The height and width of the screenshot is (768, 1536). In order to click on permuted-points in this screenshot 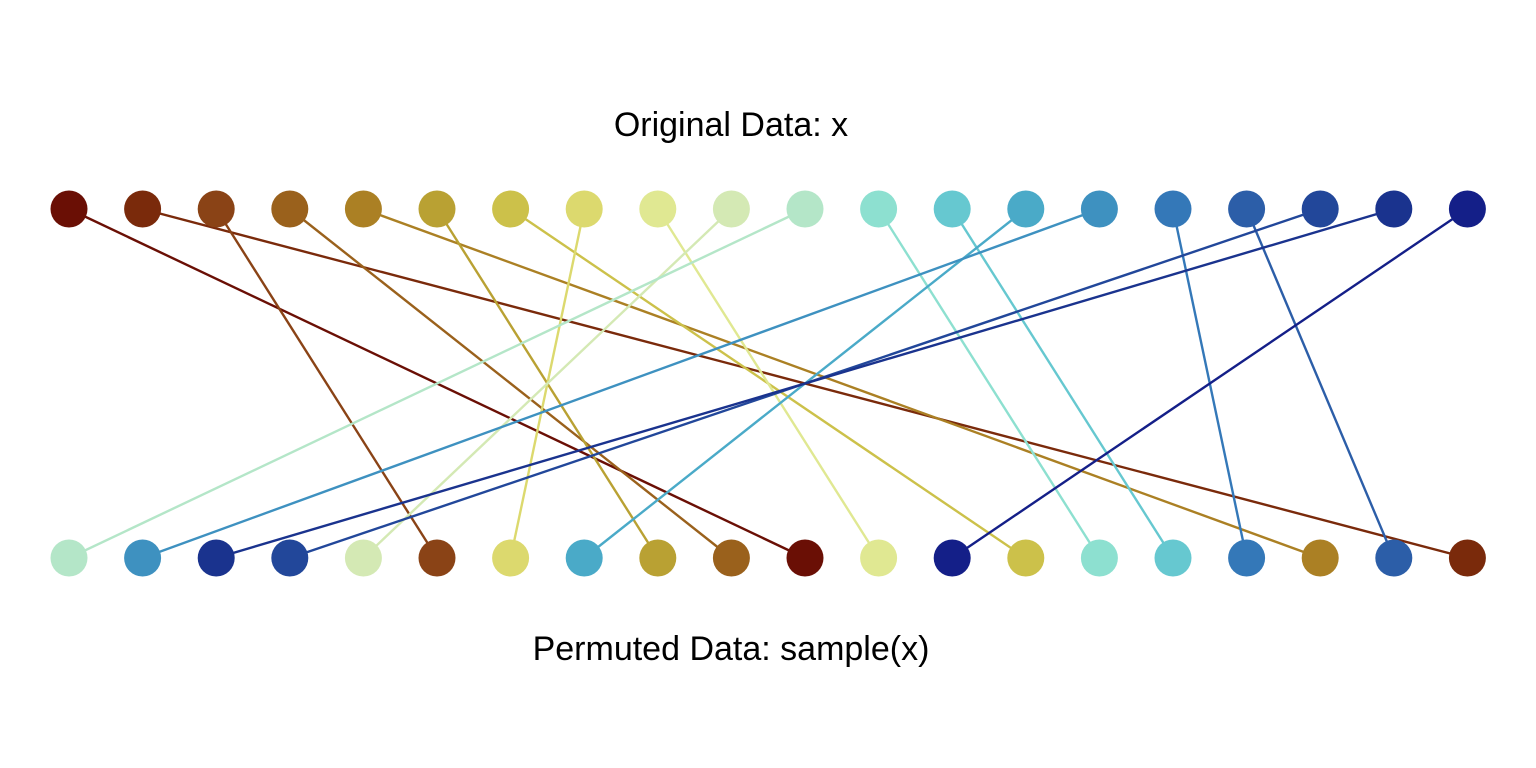, I will do `click(768, 558)`.